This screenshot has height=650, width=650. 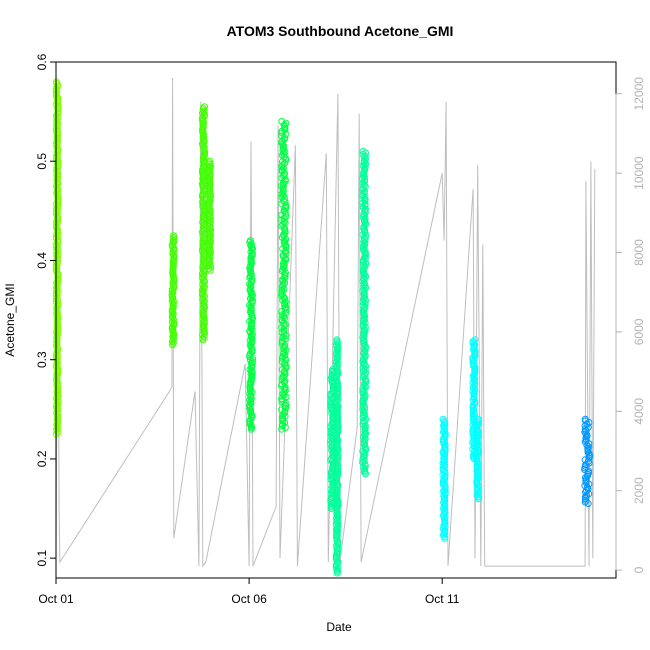 What do you see at coordinates (442, 599) in the screenshot?
I see `x-tick-label: Oct 11` at bounding box center [442, 599].